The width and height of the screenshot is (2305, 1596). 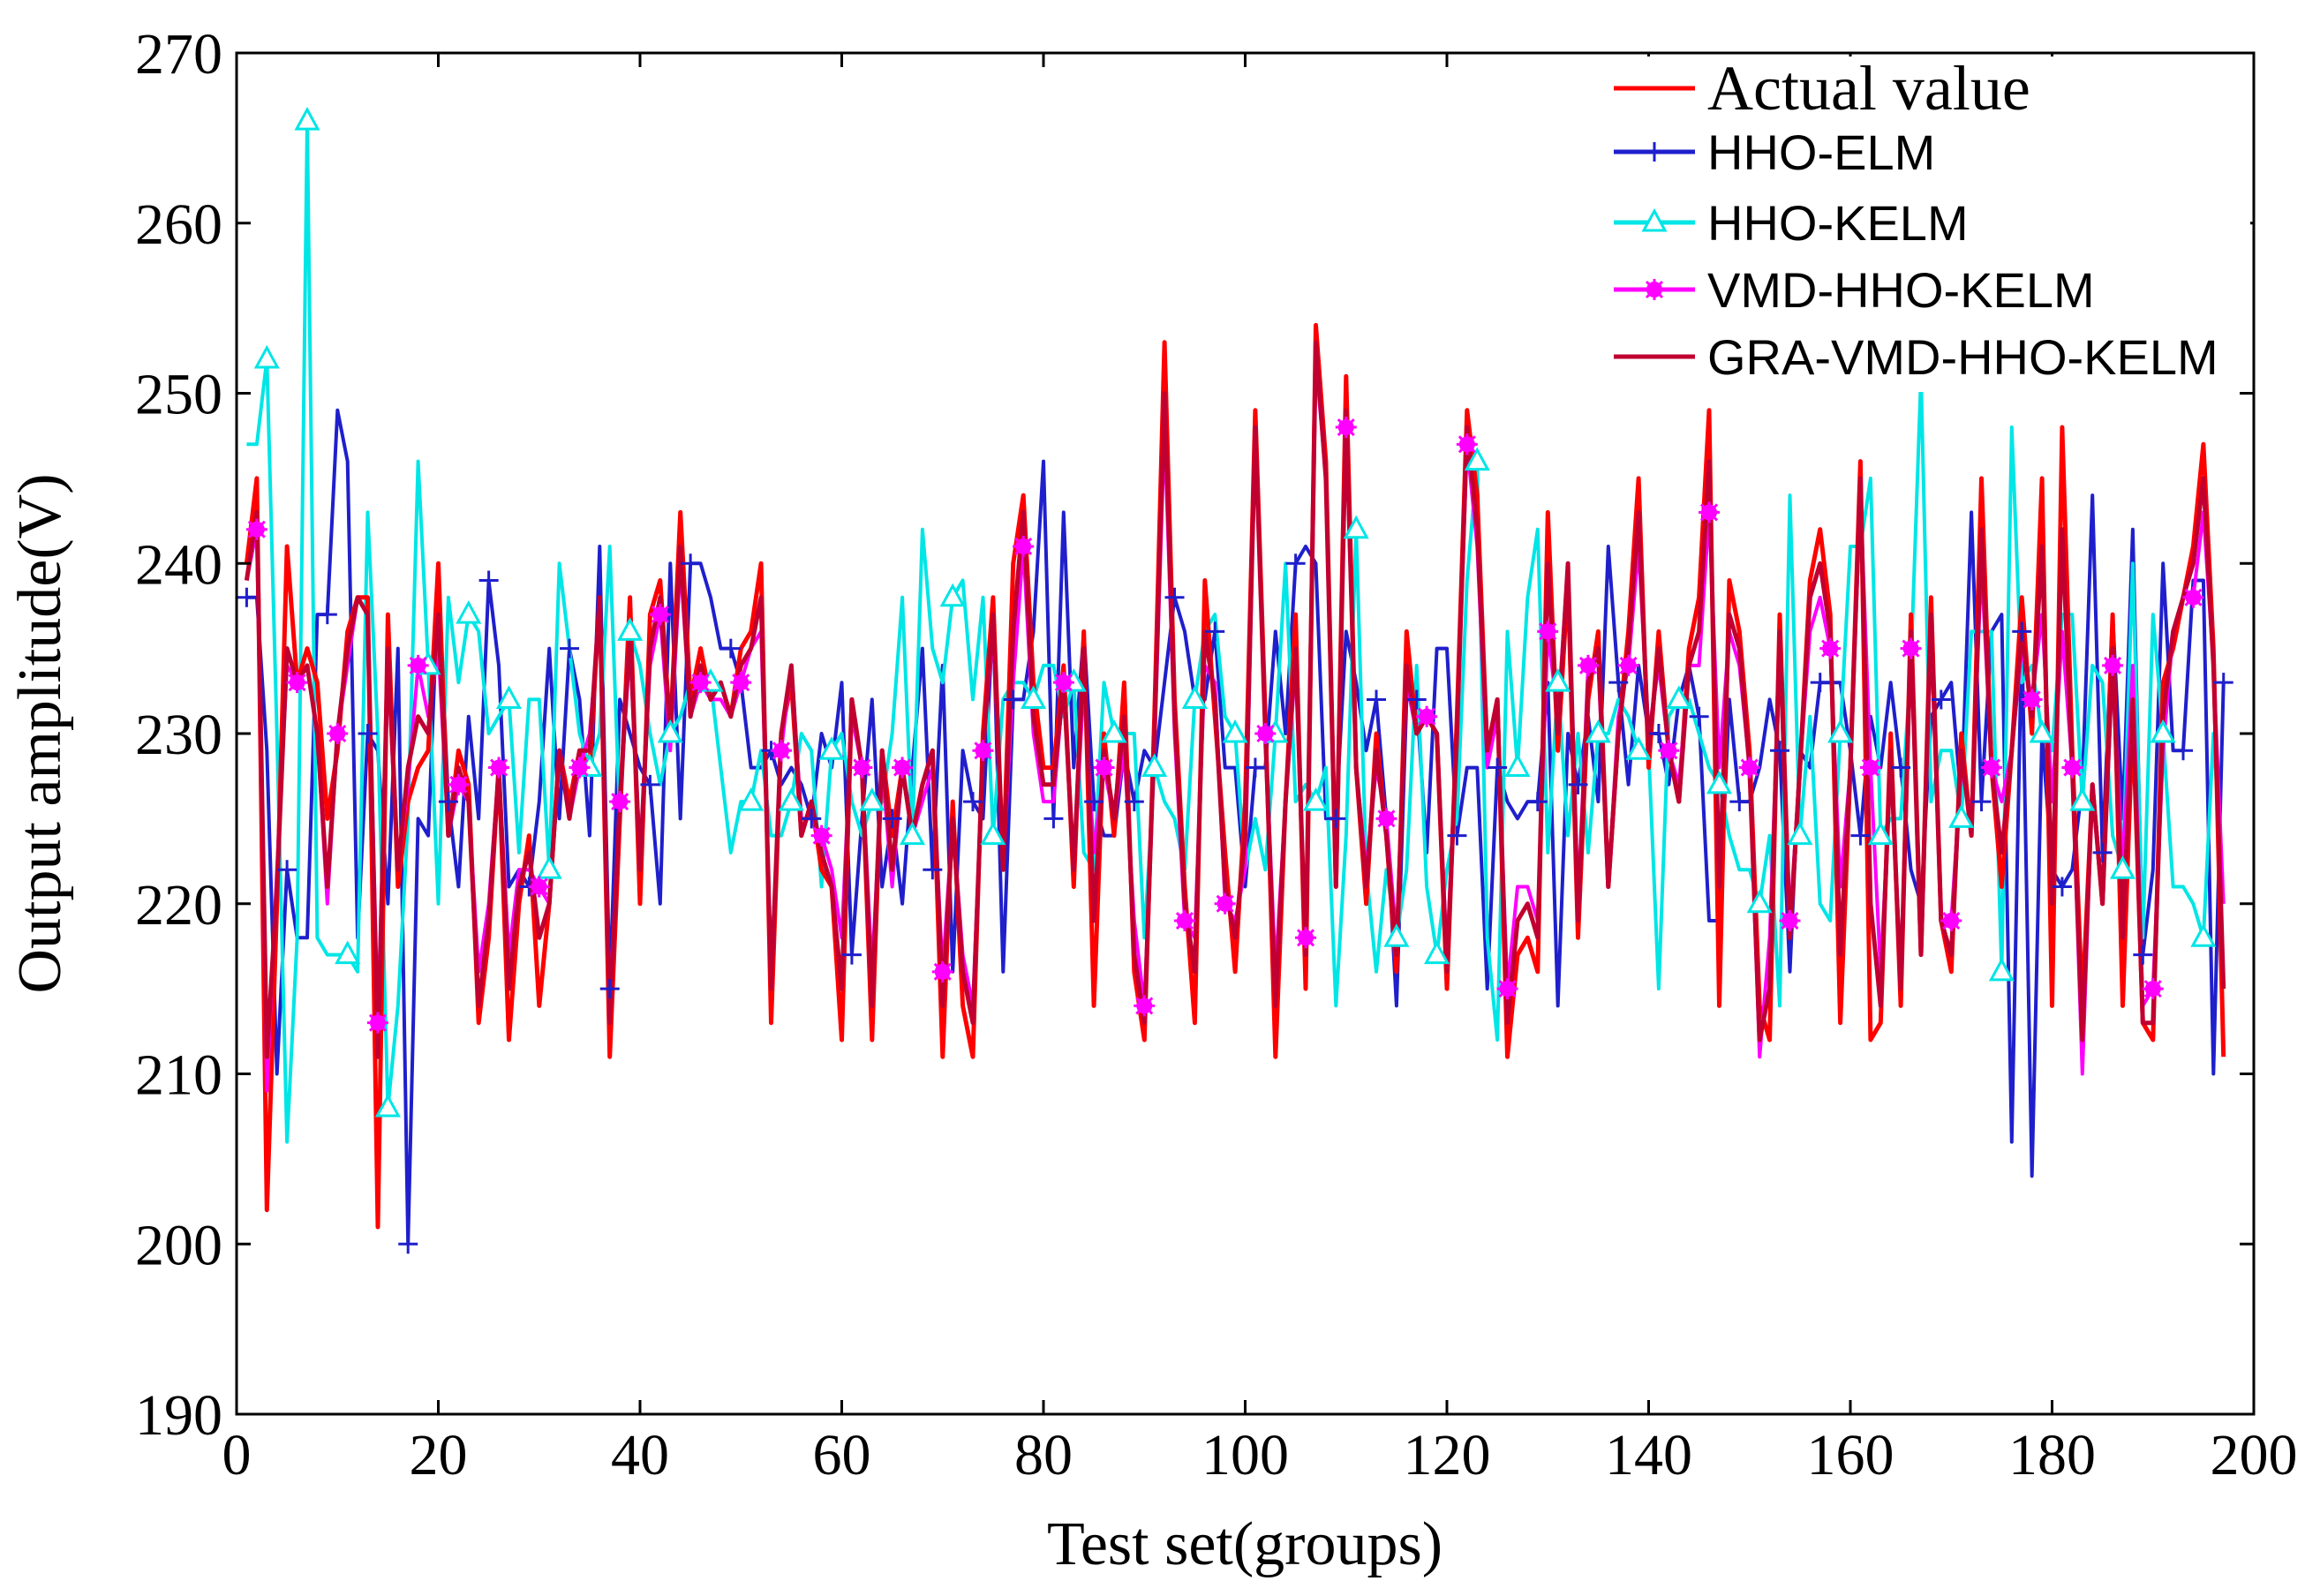 I want to click on legend-background, so click(x=1922, y=224).